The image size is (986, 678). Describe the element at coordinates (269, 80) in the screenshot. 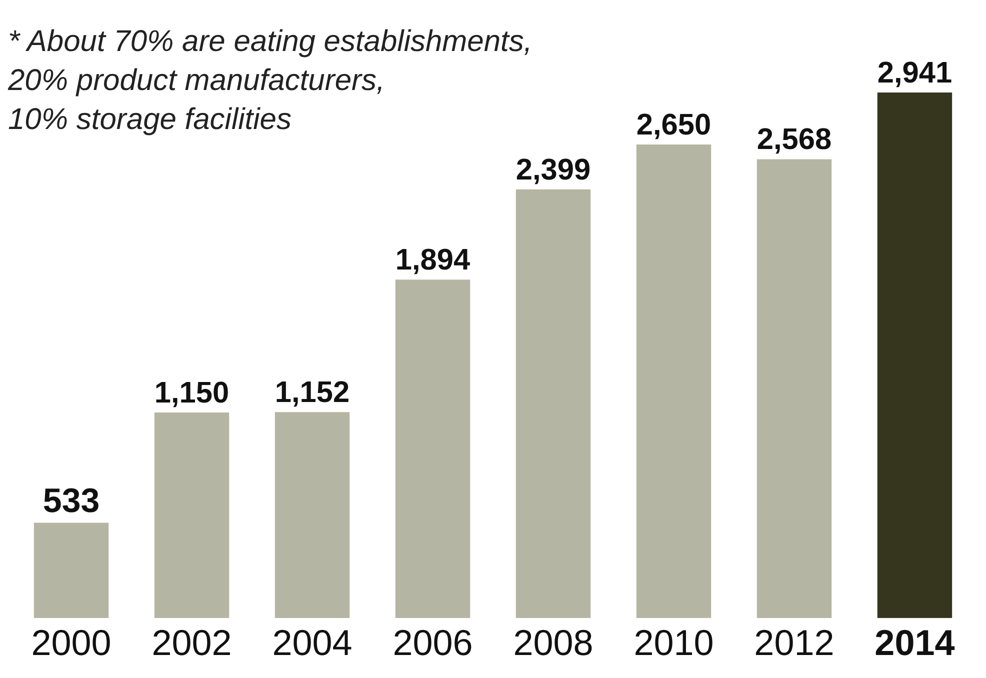

I see `annotation: * About 70% are eating establishments, 20% product manufacturers, 10% storage facilities` at that location.